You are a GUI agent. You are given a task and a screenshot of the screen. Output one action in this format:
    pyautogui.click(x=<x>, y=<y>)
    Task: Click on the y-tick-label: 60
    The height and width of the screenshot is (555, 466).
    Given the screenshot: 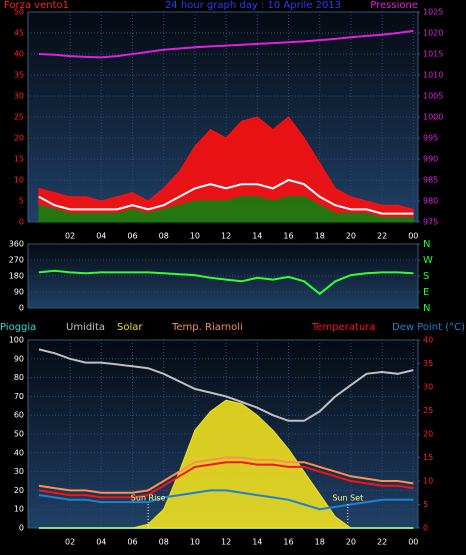 What is the action you would take?
    pyautogui.click(x=19, y=415)
    